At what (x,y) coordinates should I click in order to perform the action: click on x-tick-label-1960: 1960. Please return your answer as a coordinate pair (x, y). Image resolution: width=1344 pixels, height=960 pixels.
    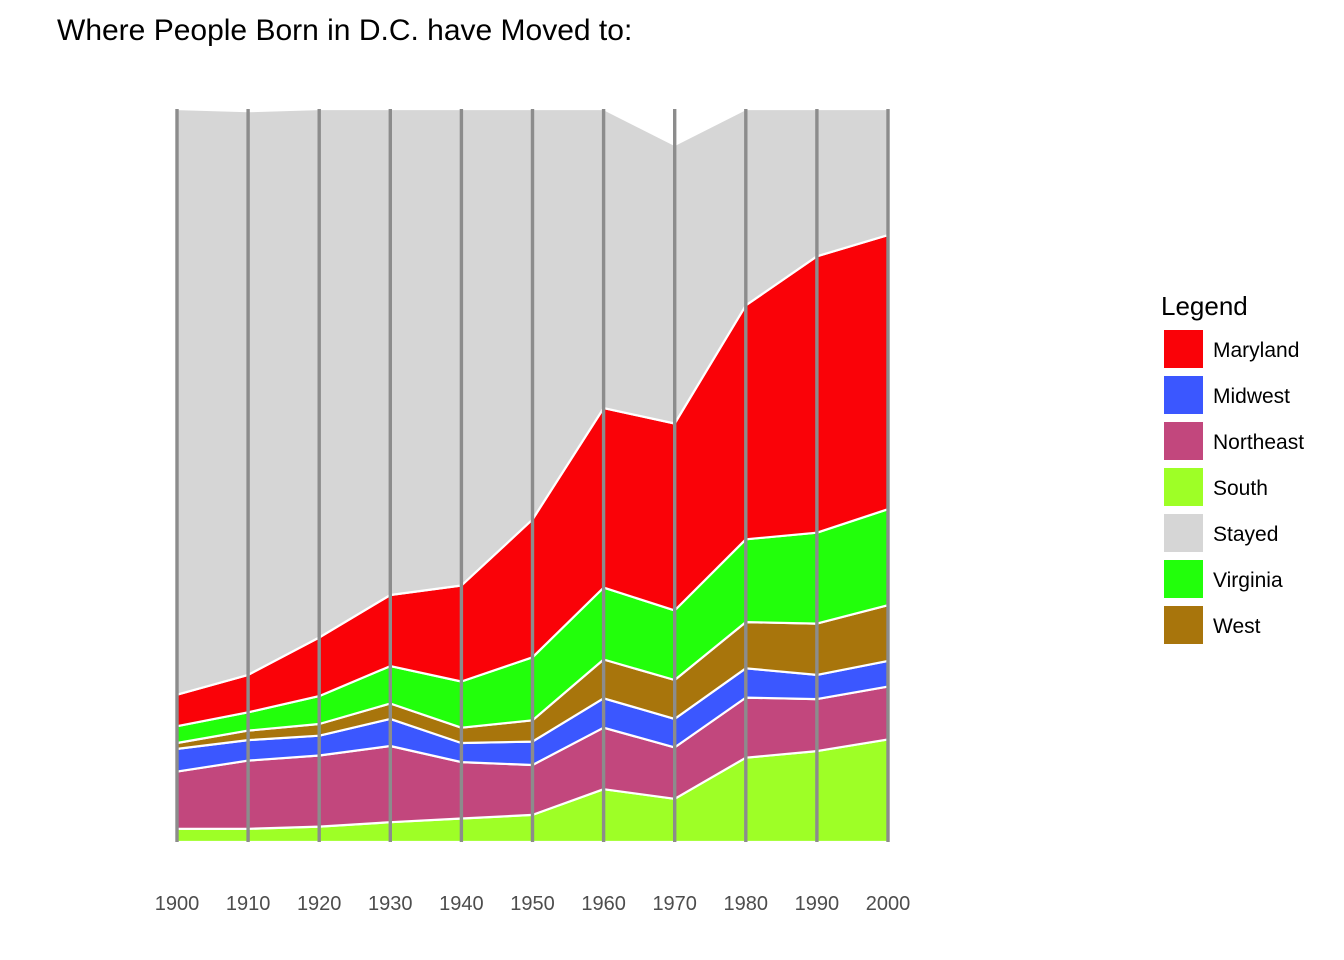
    Looking at the image, I should click on (603, 904).